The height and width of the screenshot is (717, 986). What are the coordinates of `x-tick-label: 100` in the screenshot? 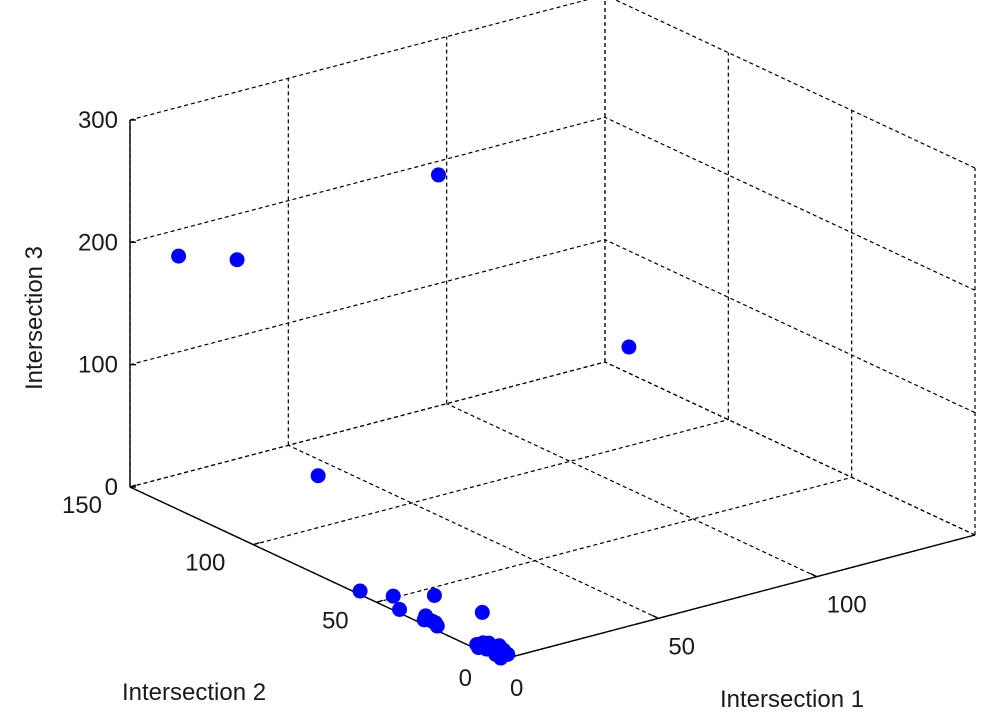 It's located at (847, 605).